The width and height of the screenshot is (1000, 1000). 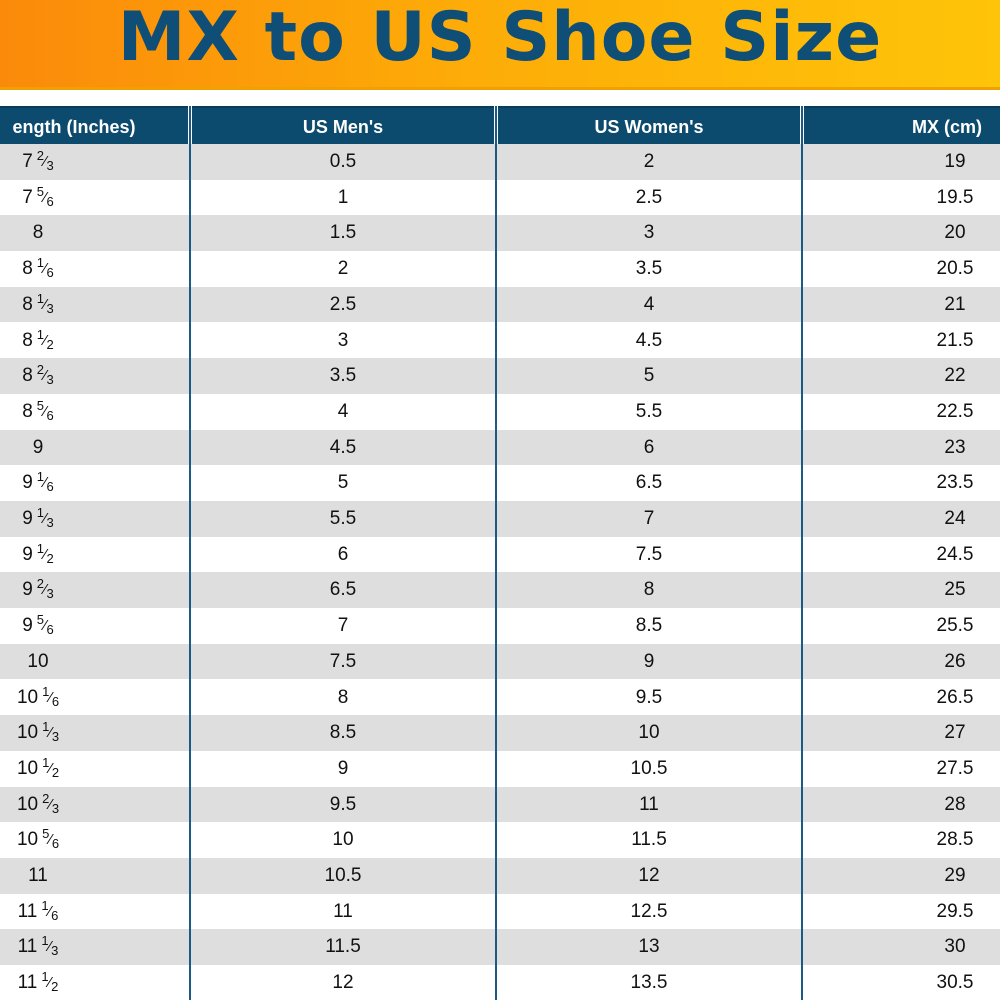 What do you see at coordinates (649, 911) in the screenshot?
I see `cell-us-women: 12.5` at bounding box center [649, 911].